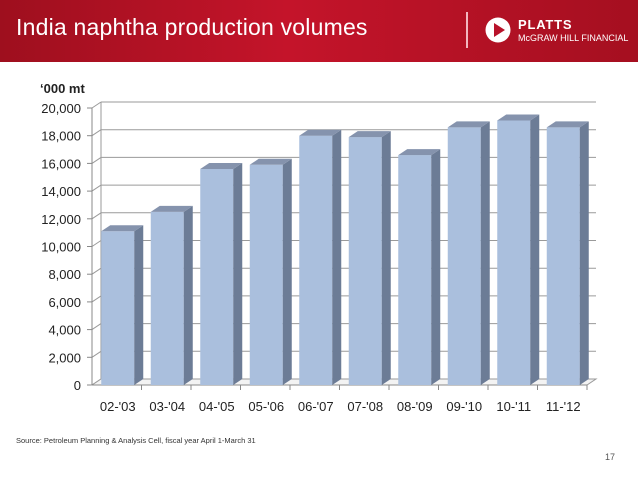 The image size is (638, 479). Describe the element at coordinates (77, 385) in the screenshot. I see `y-tick-label: 0` at that location.